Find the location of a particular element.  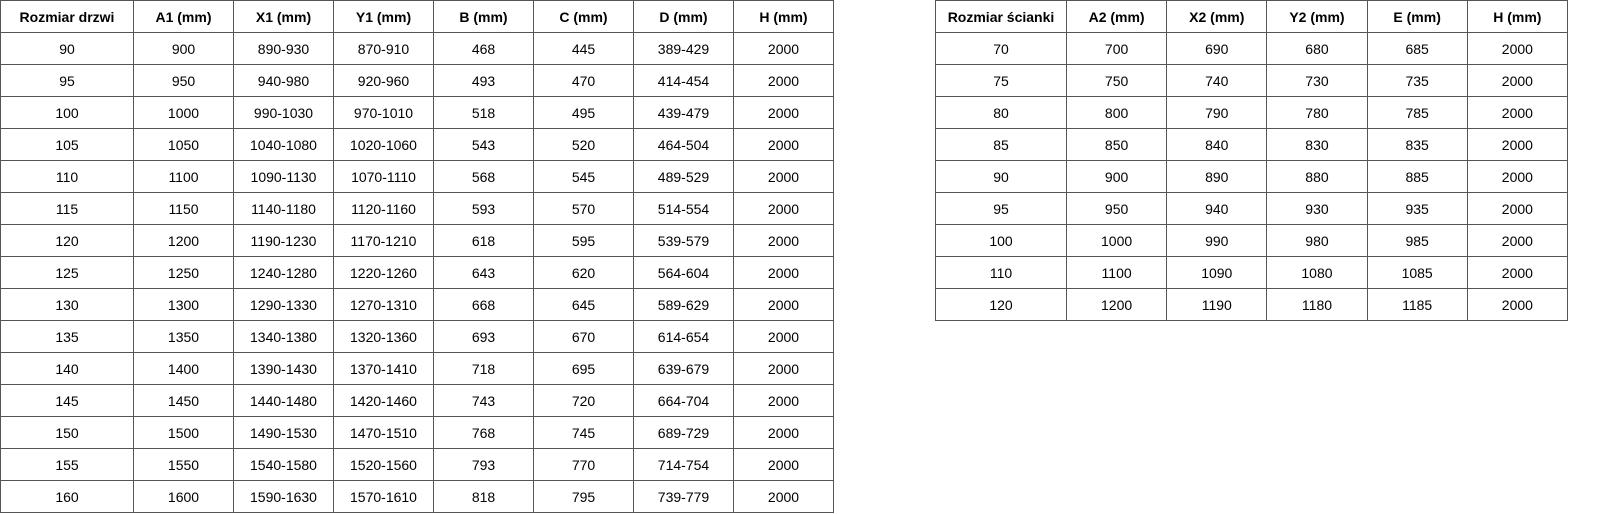

table-cell: 140 is located at coordinates (67, 368).